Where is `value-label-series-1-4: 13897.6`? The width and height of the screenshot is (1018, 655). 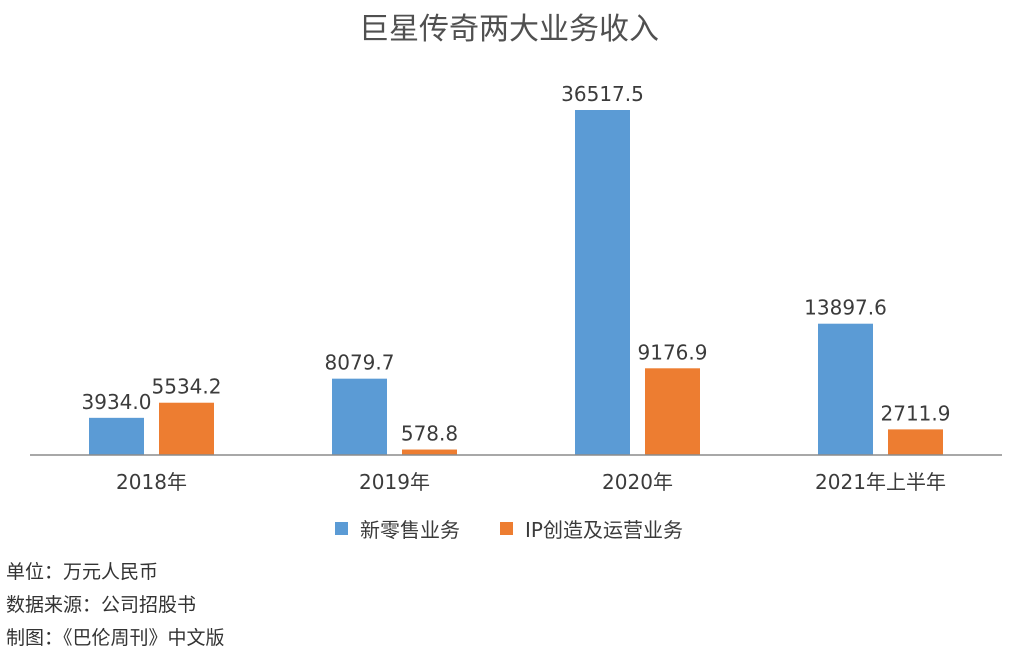 value-label-series-1-4: 13897.6 is located at coordinates (845, 308).